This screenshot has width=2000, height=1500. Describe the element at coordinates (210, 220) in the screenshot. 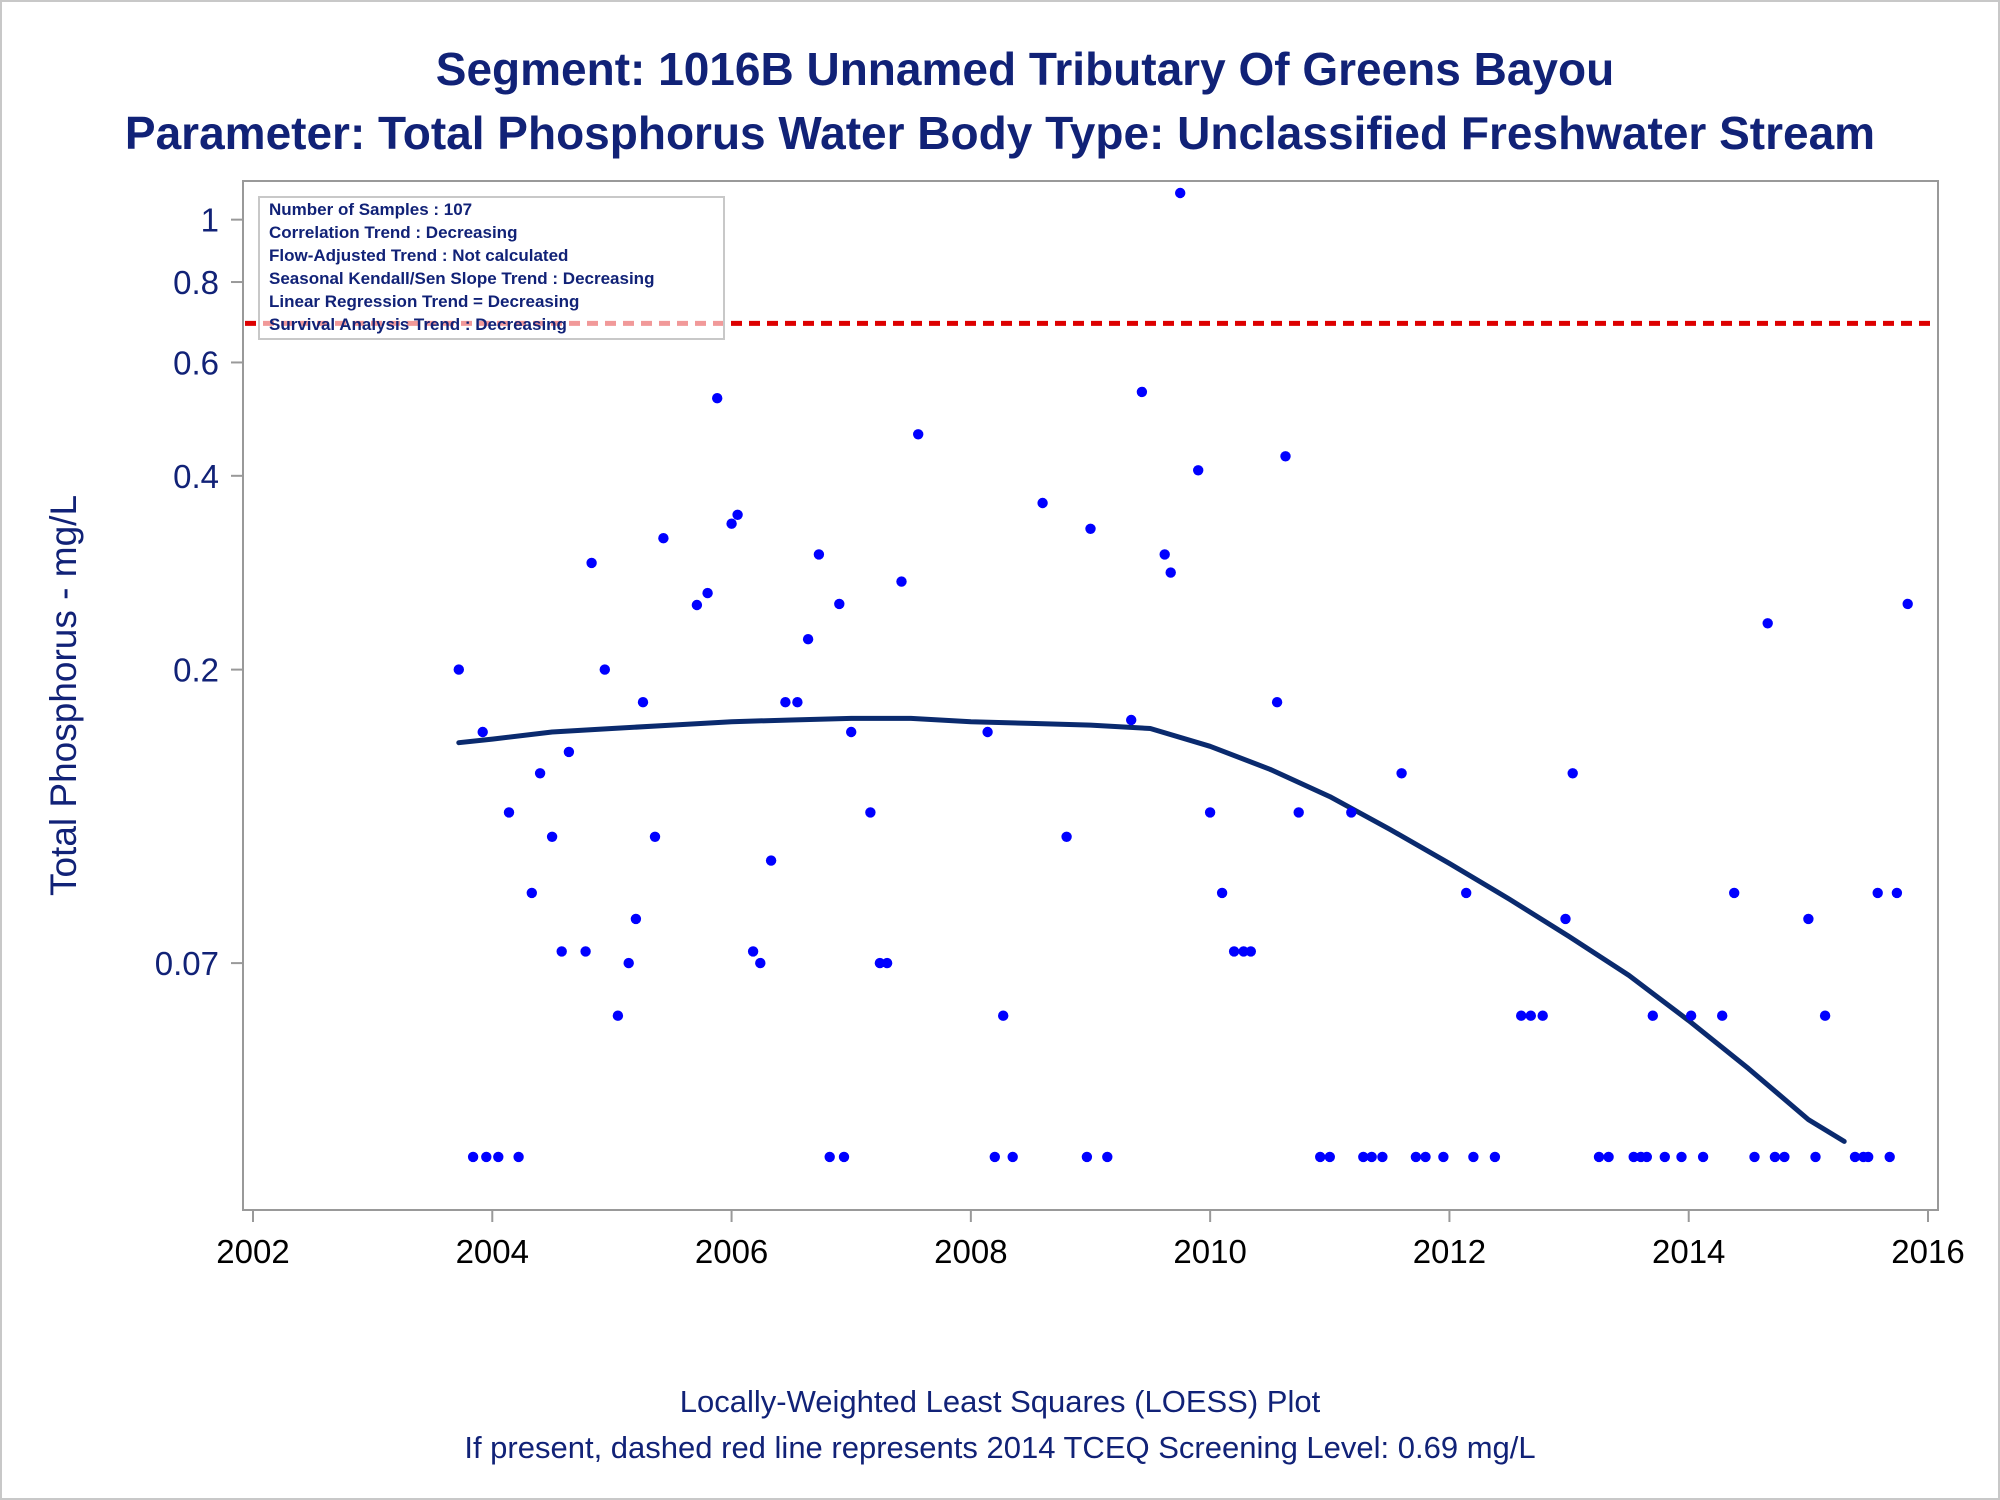

I see `y-tick-label: 1` at that location.